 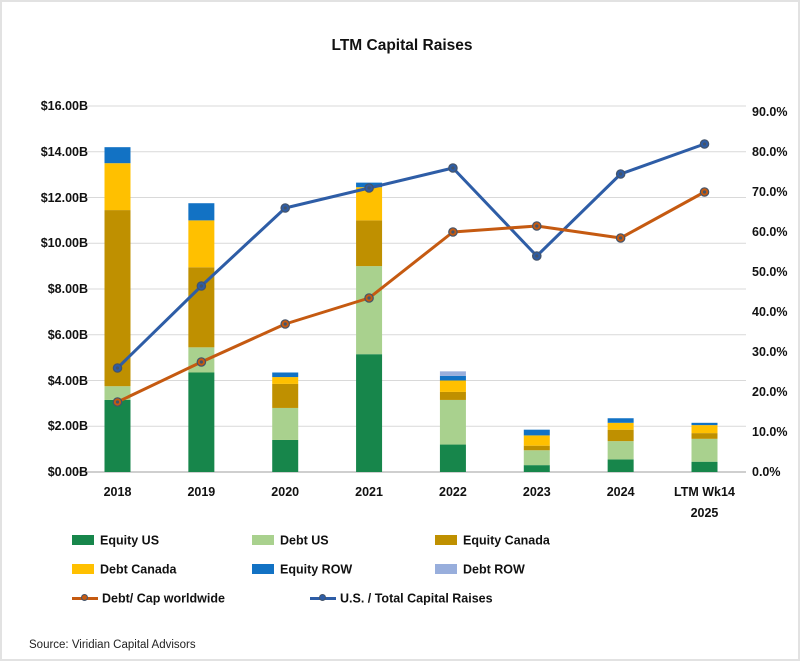 I want to click on left-axis-tick: $2.00B, so click(x=67, y=426).